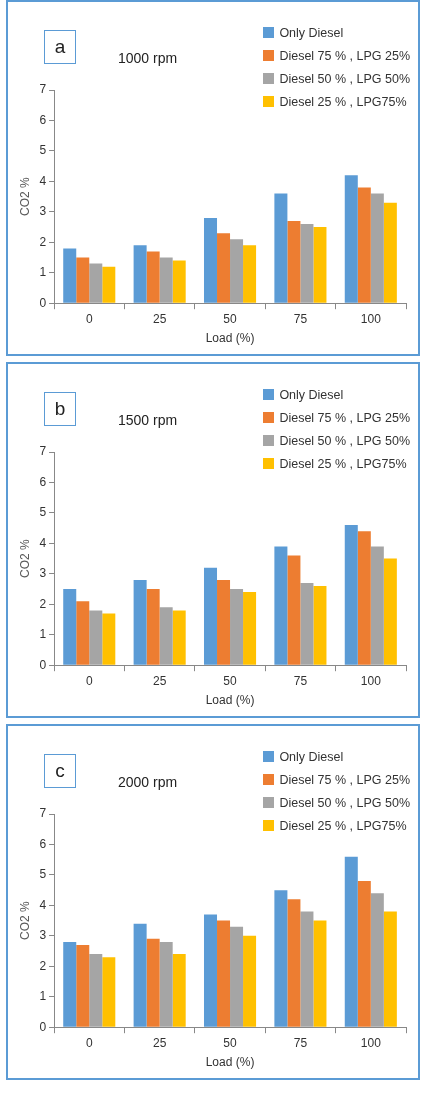  What do you see at coordinates (60, 47) in the screenshot?
I see `text: a` at bounding box center [60, 47].